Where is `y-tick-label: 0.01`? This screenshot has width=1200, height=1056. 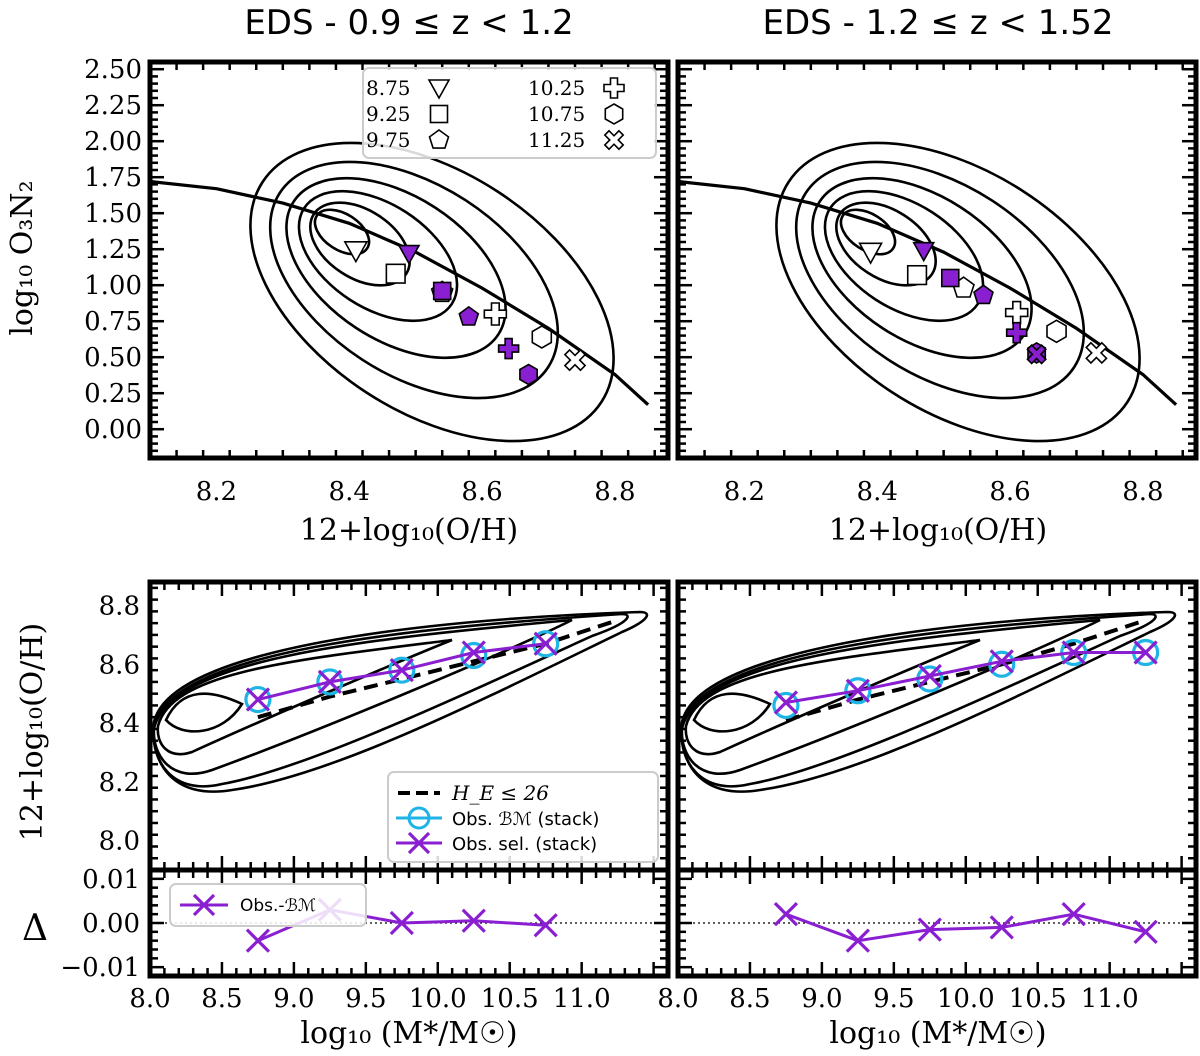 y-tick-label: 0.01 is located at coordinates (111, 880).